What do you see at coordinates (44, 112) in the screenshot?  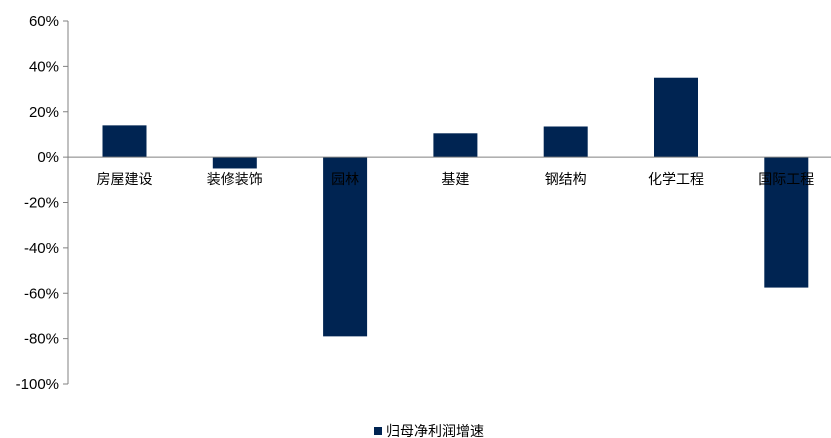 I see `y-tick-label: 20%` at bounding box center [44, 112].